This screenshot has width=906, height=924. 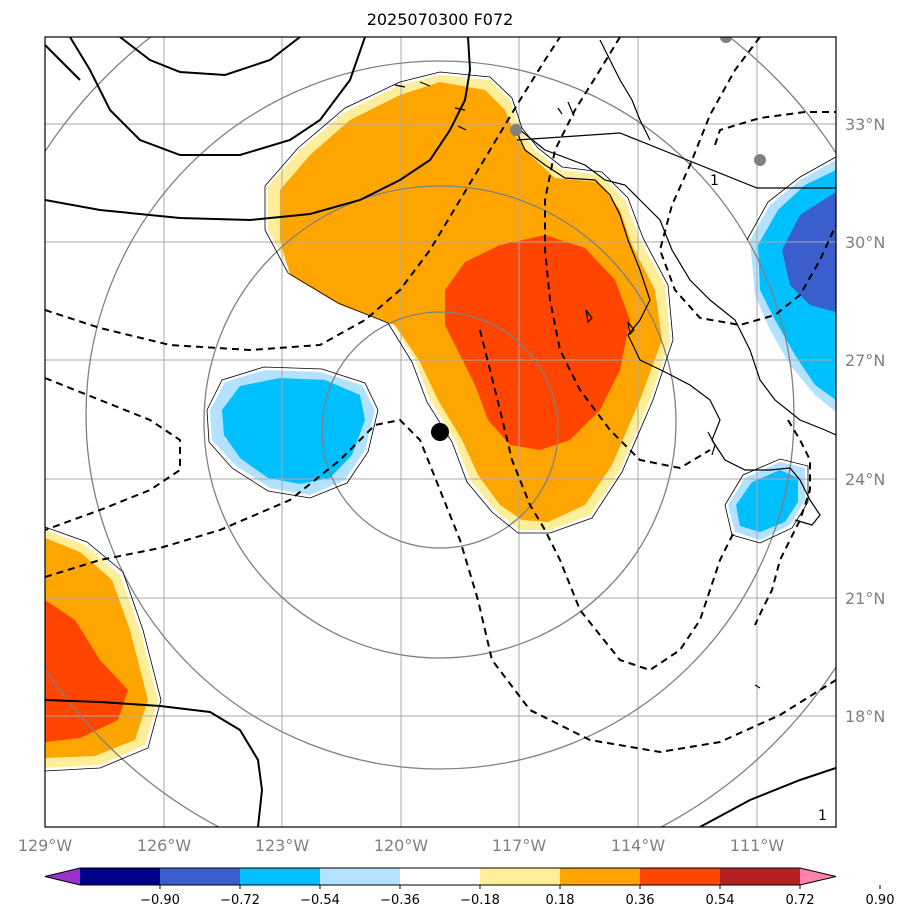 I want to click on lon-label: 117°W, so click(x=519, y=845).